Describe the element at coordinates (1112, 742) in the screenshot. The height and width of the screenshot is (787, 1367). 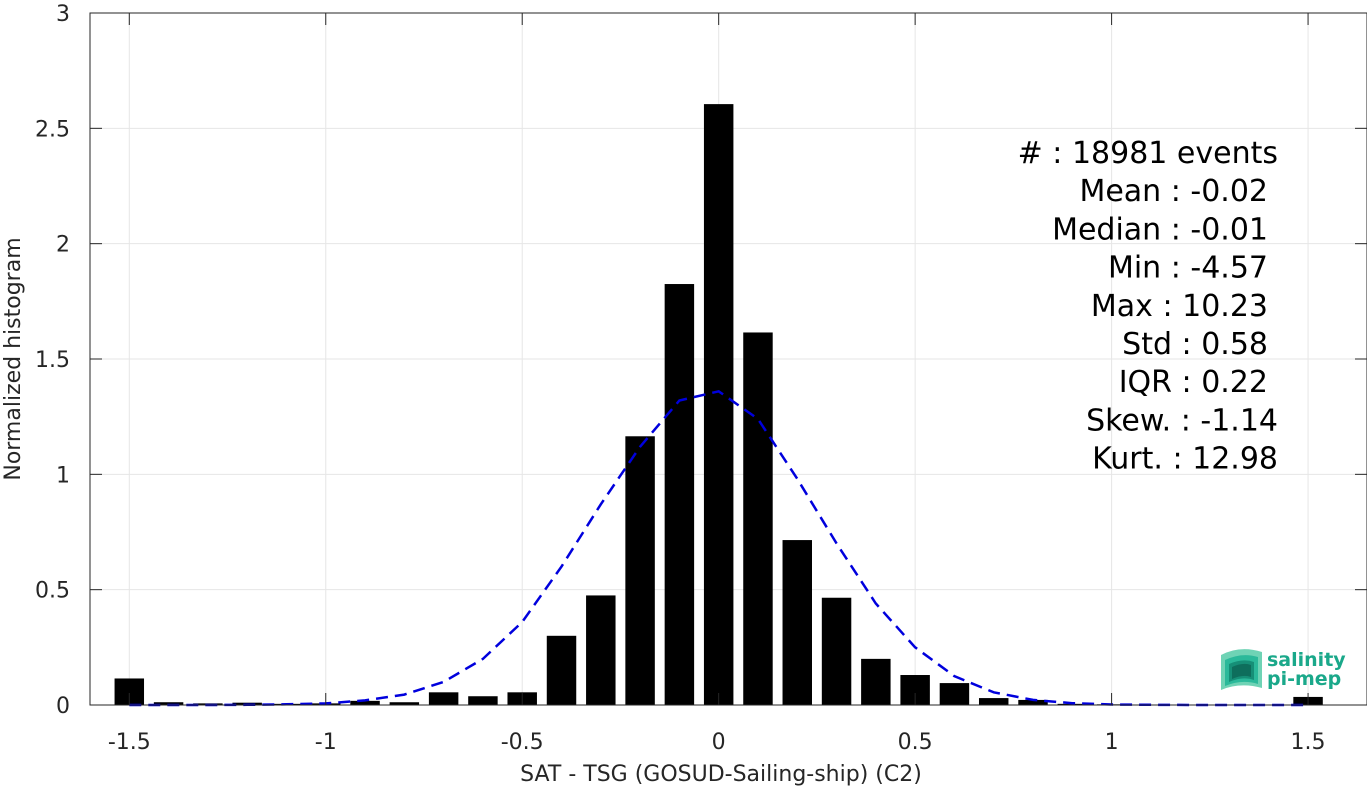
I see `x-tick-label: 1` at that location.